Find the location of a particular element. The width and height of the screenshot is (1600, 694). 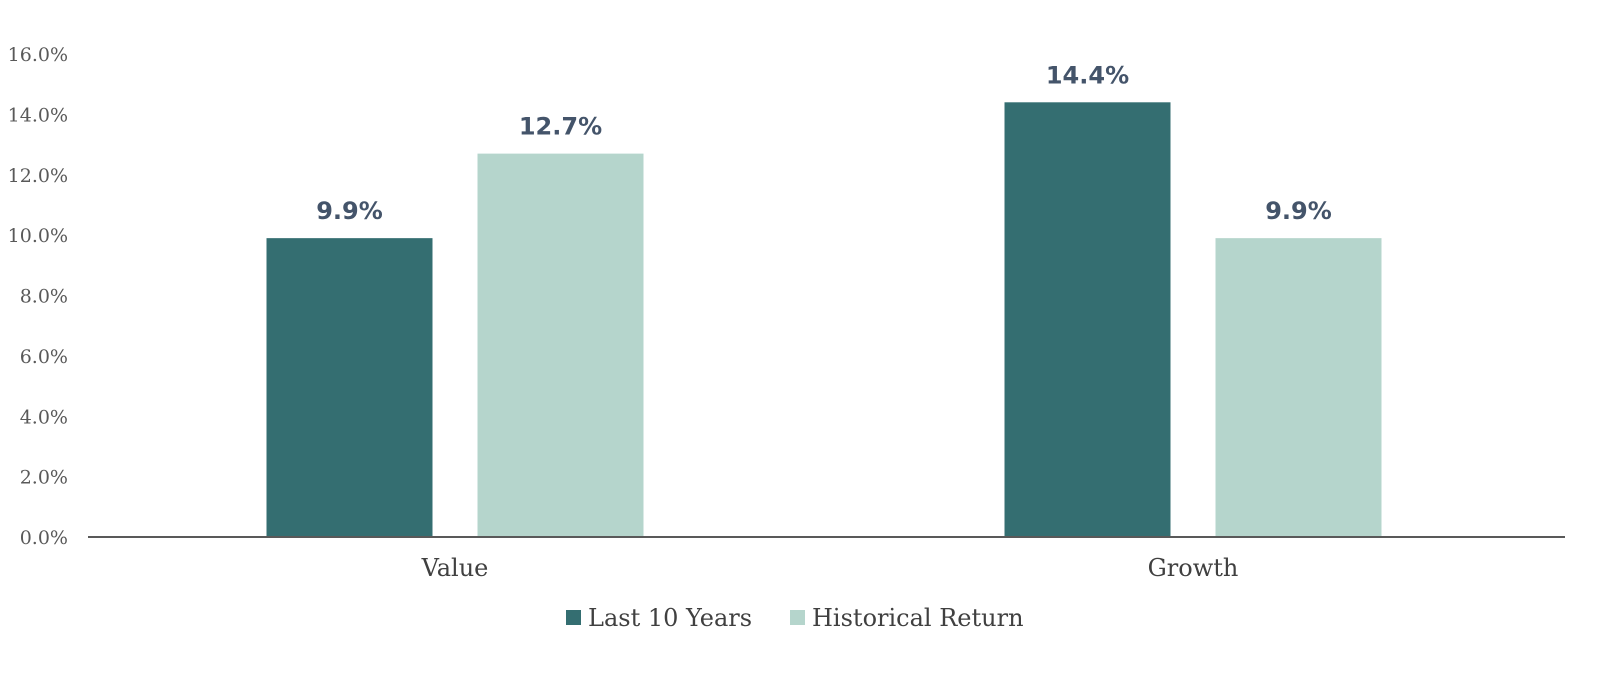

legend-label: Historical Return is located at coordinates (918, 618).